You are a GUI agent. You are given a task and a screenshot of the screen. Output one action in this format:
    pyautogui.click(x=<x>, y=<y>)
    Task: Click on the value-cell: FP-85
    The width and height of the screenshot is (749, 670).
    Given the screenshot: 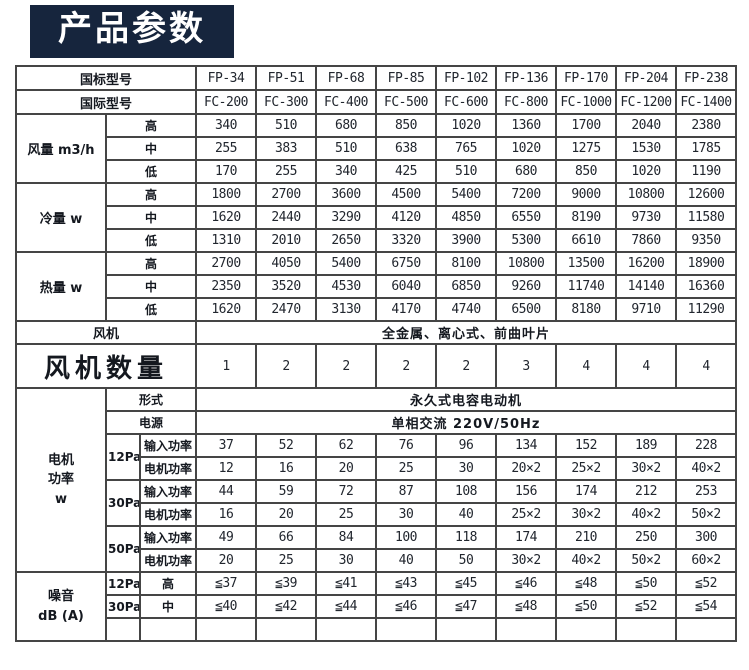 What is the action you would take?
    pyautogui.click(x=406, y=78)
    